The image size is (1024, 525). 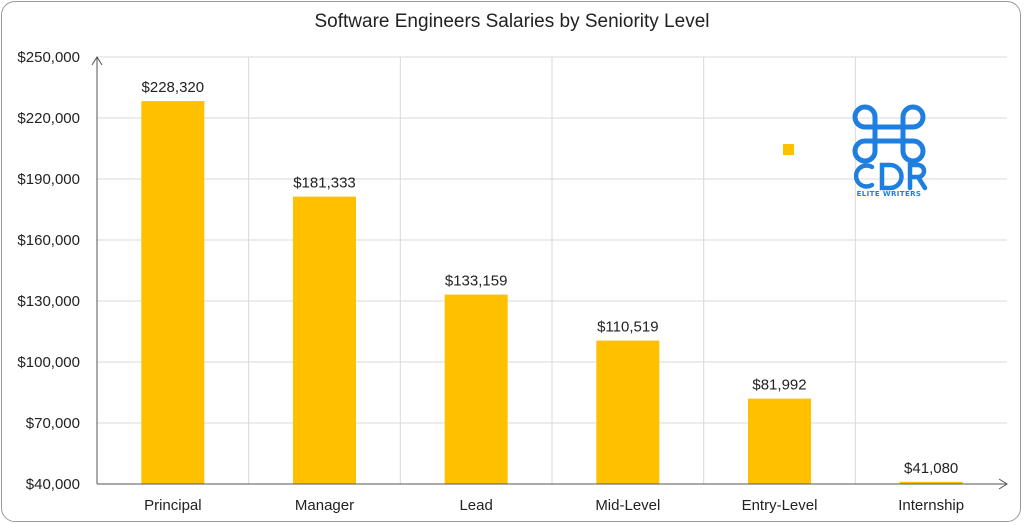 I want to click on data-label: $133,159, so click(x=476, y=281).